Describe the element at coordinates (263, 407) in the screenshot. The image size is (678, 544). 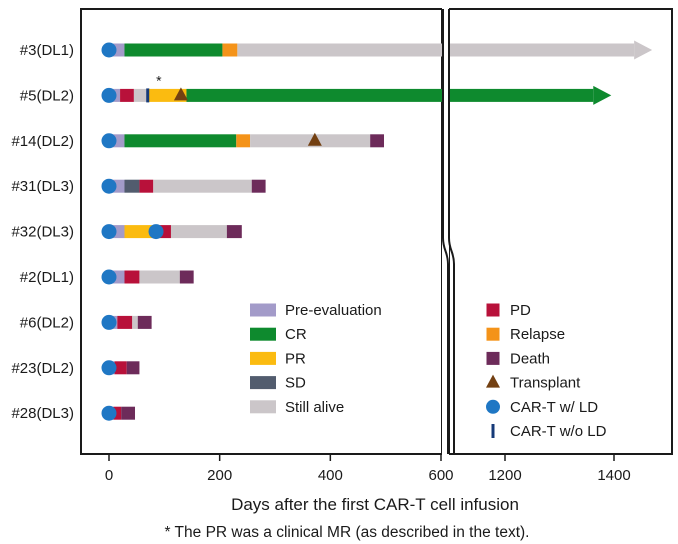
I see `legend-swatch-alive` at that location.